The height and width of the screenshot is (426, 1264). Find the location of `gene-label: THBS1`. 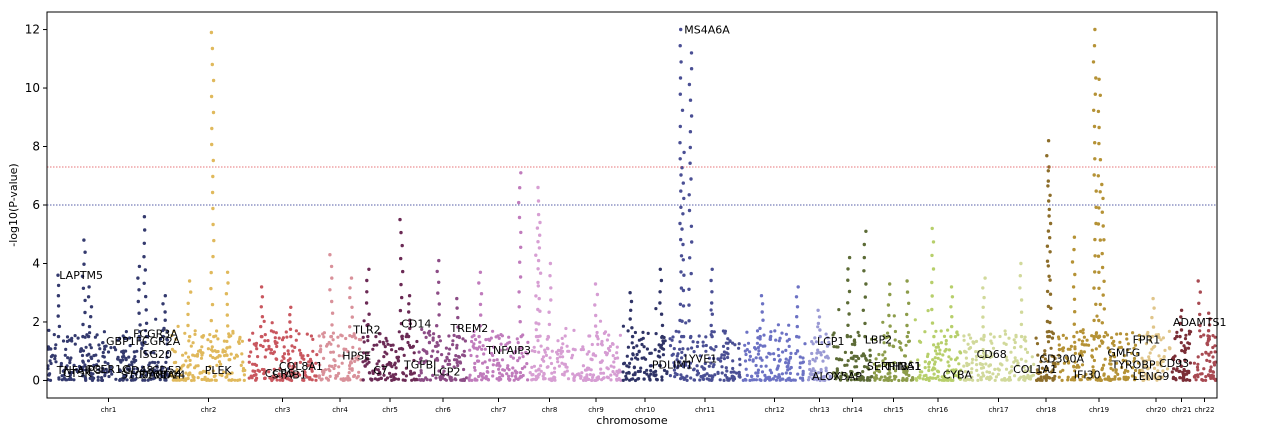

gene-label: THBS1 is located at coordinates (902, 366).